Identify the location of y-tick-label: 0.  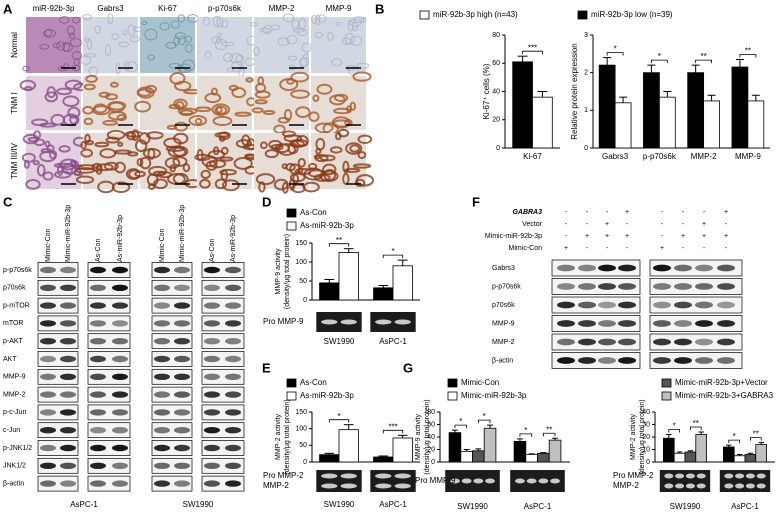
(648, 462).